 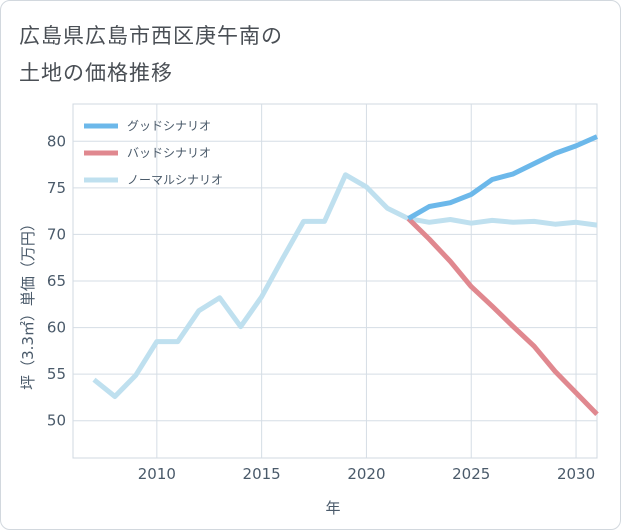 What do you see at coordinates (28, 303) in the screenshot?
I see `y-axis-title: 坪（3.3㎡）単価（万円）` at bounding box center [28, 303].